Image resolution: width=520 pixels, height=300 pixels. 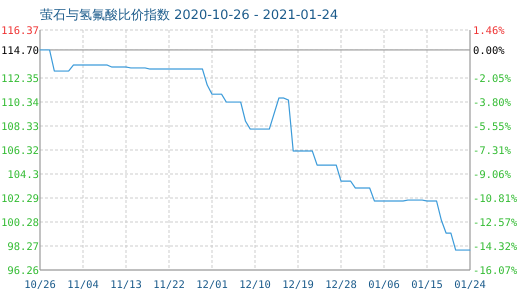 I want to click on x-tick-label: 12/01, so click(x=212, y=285).